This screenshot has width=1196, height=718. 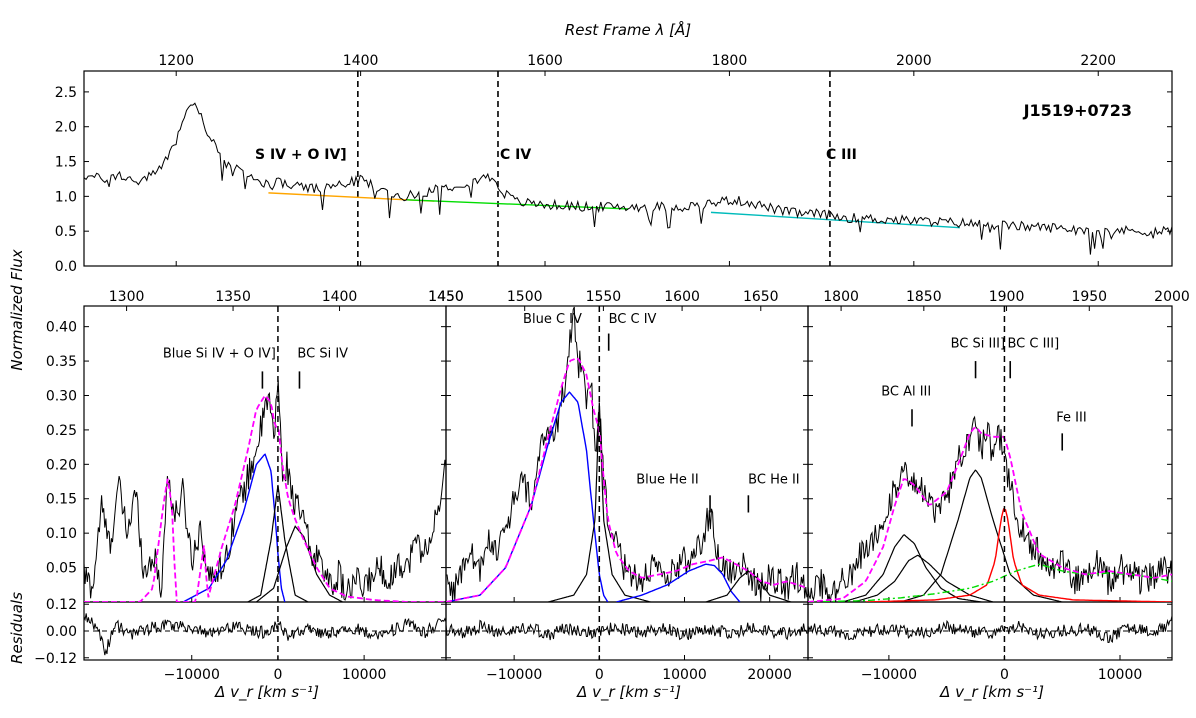 I want to click on line-label: BC C III], so click(x=1033, y=343).